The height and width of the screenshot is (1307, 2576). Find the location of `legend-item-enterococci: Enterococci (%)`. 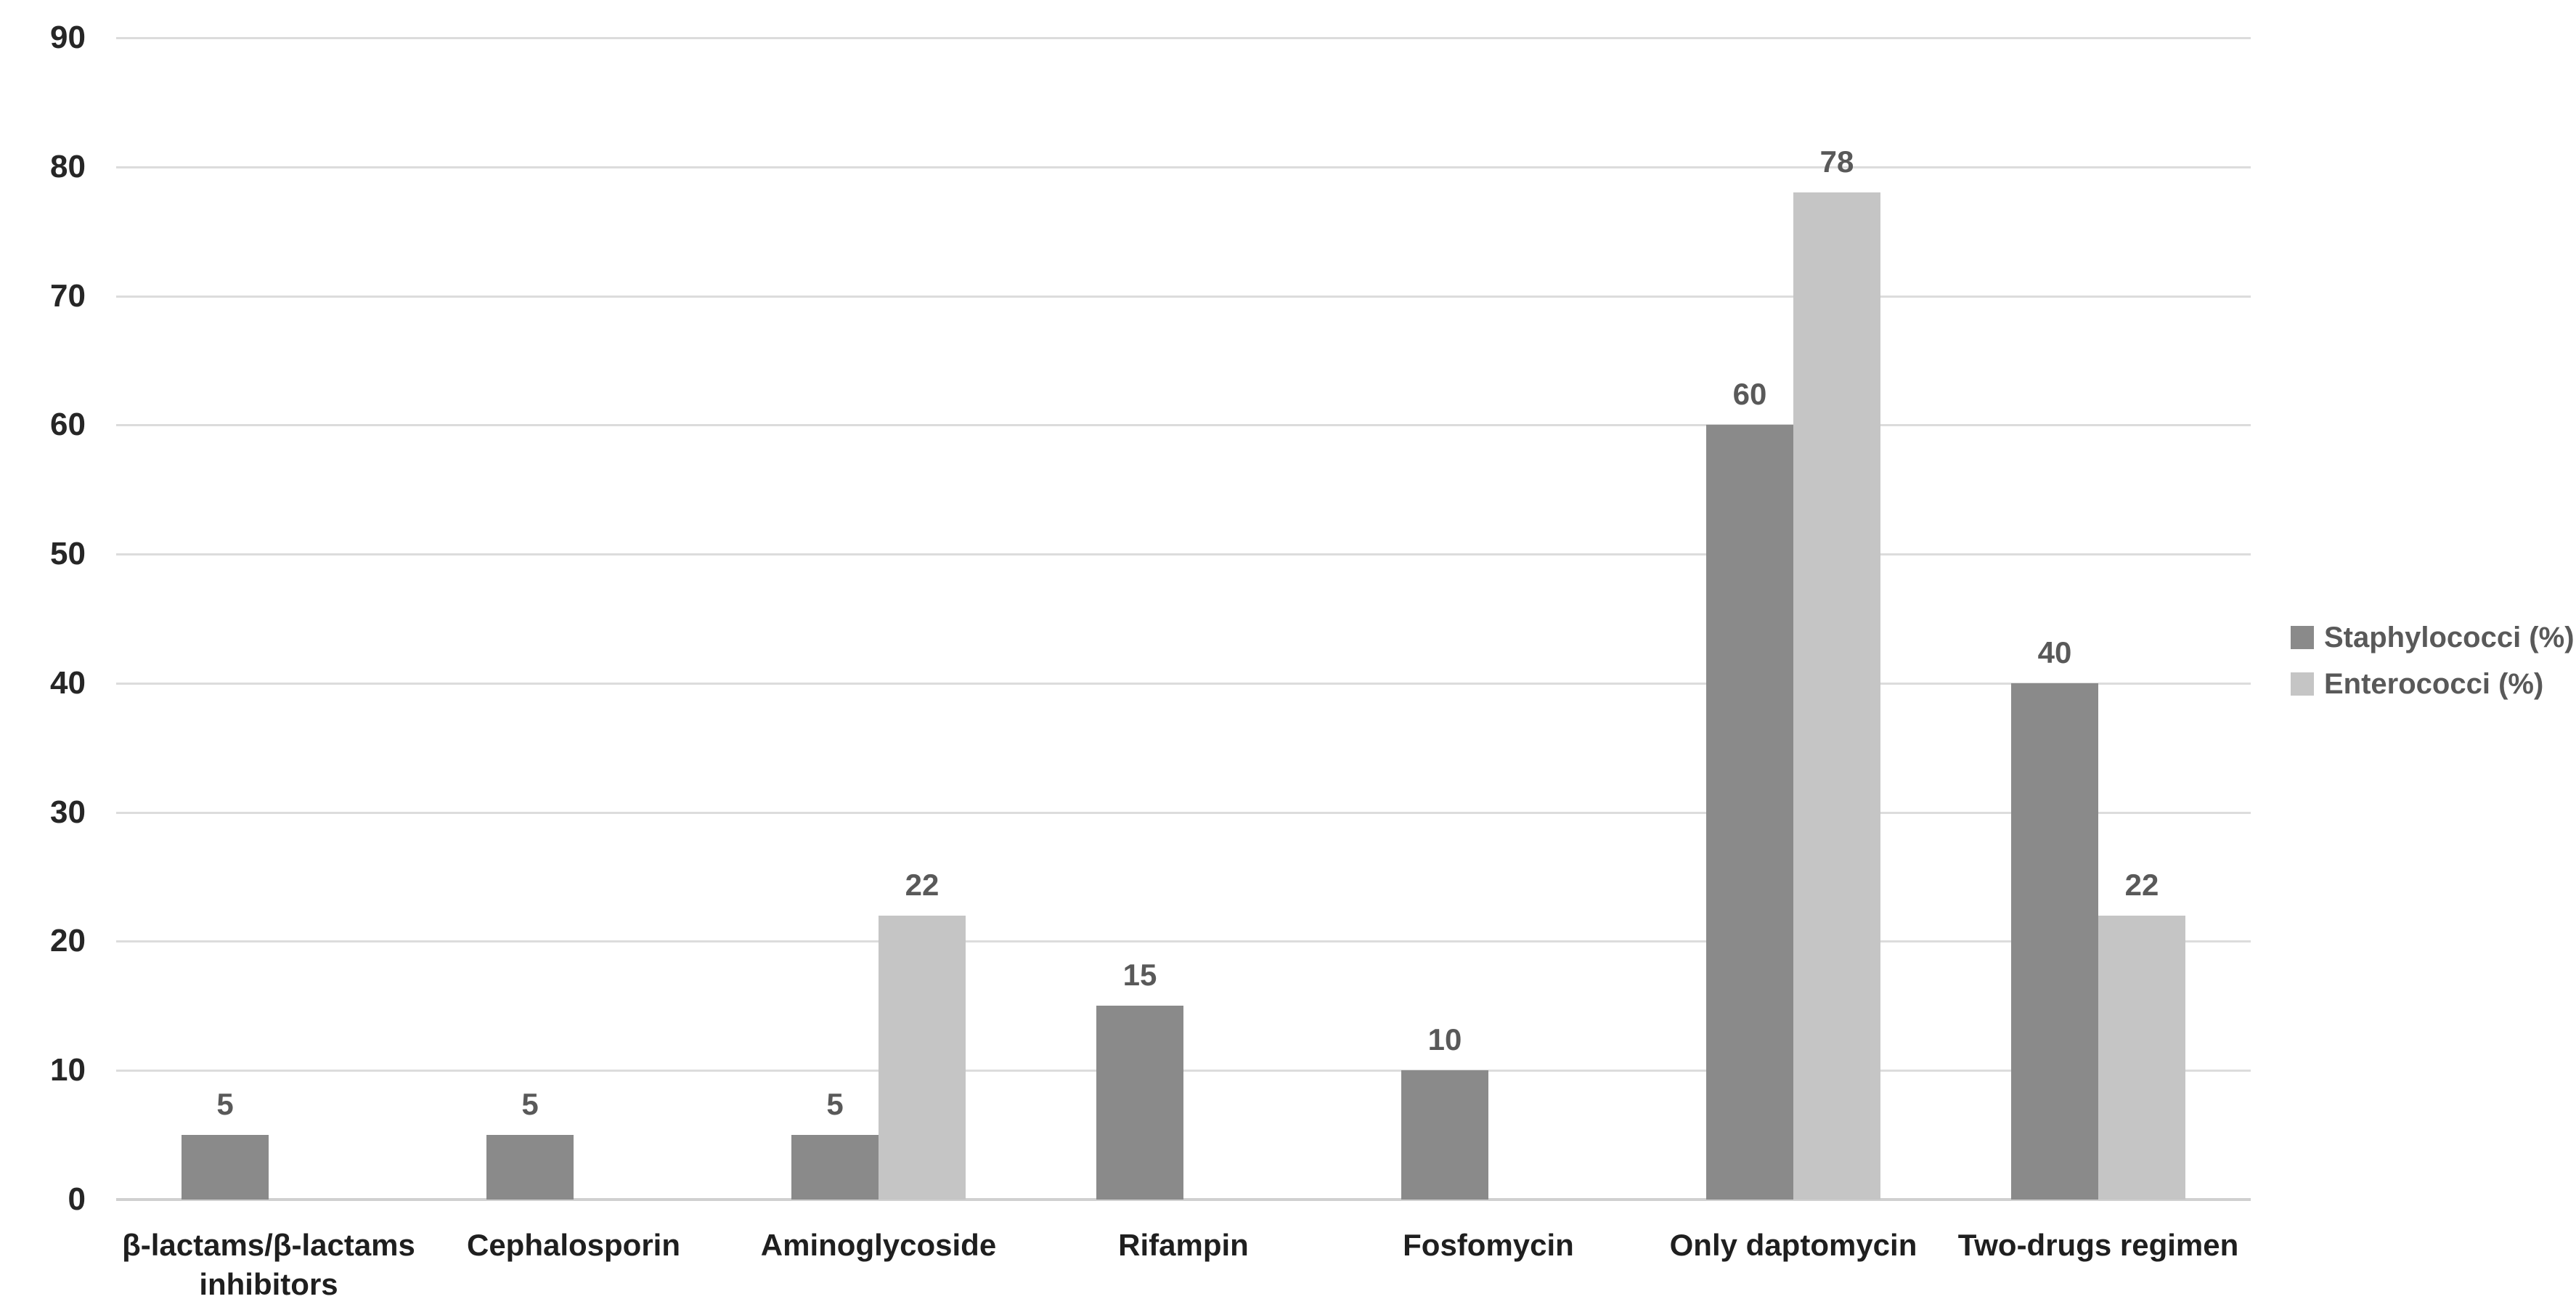

legend-item-enterococci: Enterococci (%) is located at coordinates (2433, 684).